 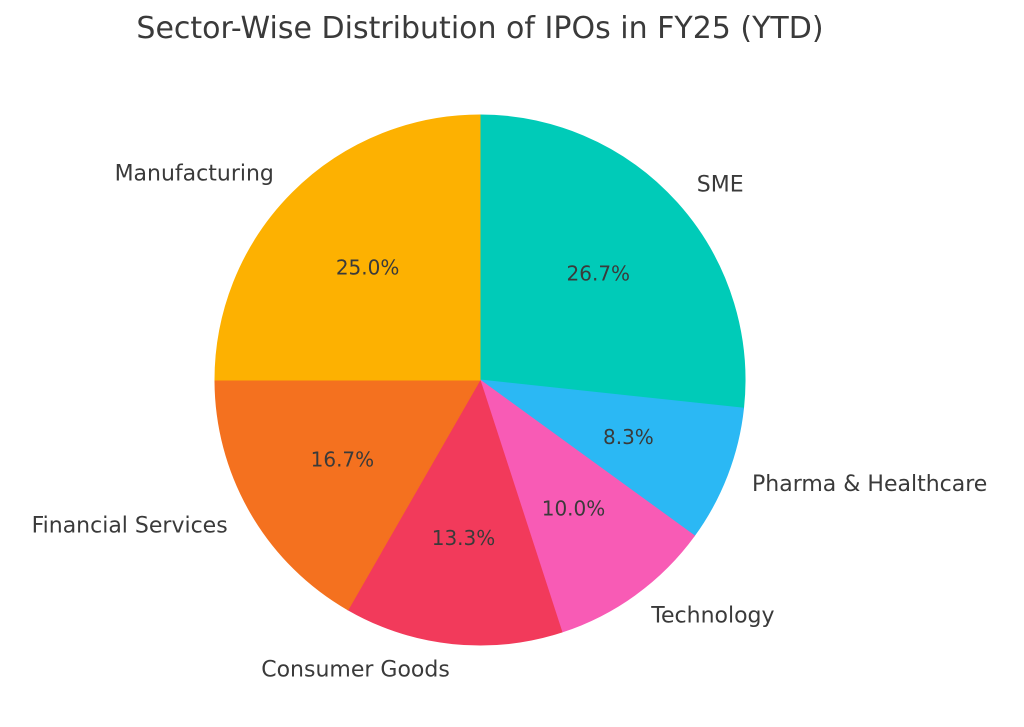 What do you see at coordinates (355, 669) in the screenshot?
I see `category-label-consumer-goods: Consumer Goods` at bounding box center [355, 669].